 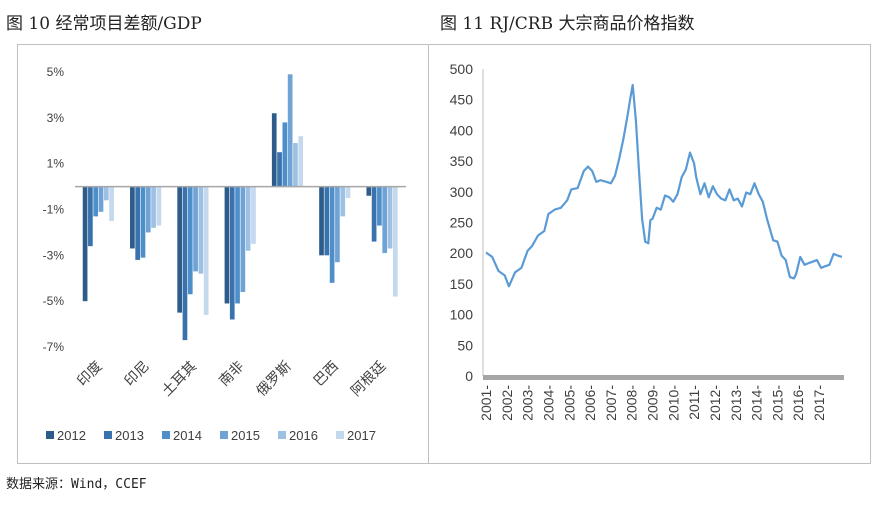 What do you see at coordinates (611, 403) in the screenshot?
I see `x-tick-label: 2007-` at bounding box center [611, 403].